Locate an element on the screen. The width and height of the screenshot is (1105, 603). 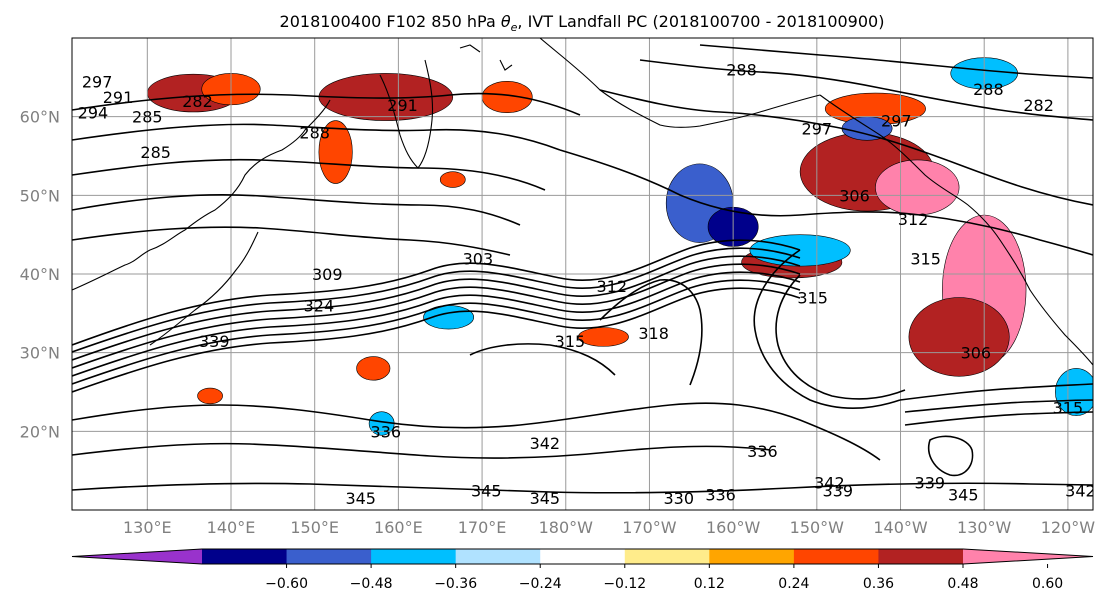
colorbar-tick-label-9: 0.60 is located at coordinates (1047, 584).